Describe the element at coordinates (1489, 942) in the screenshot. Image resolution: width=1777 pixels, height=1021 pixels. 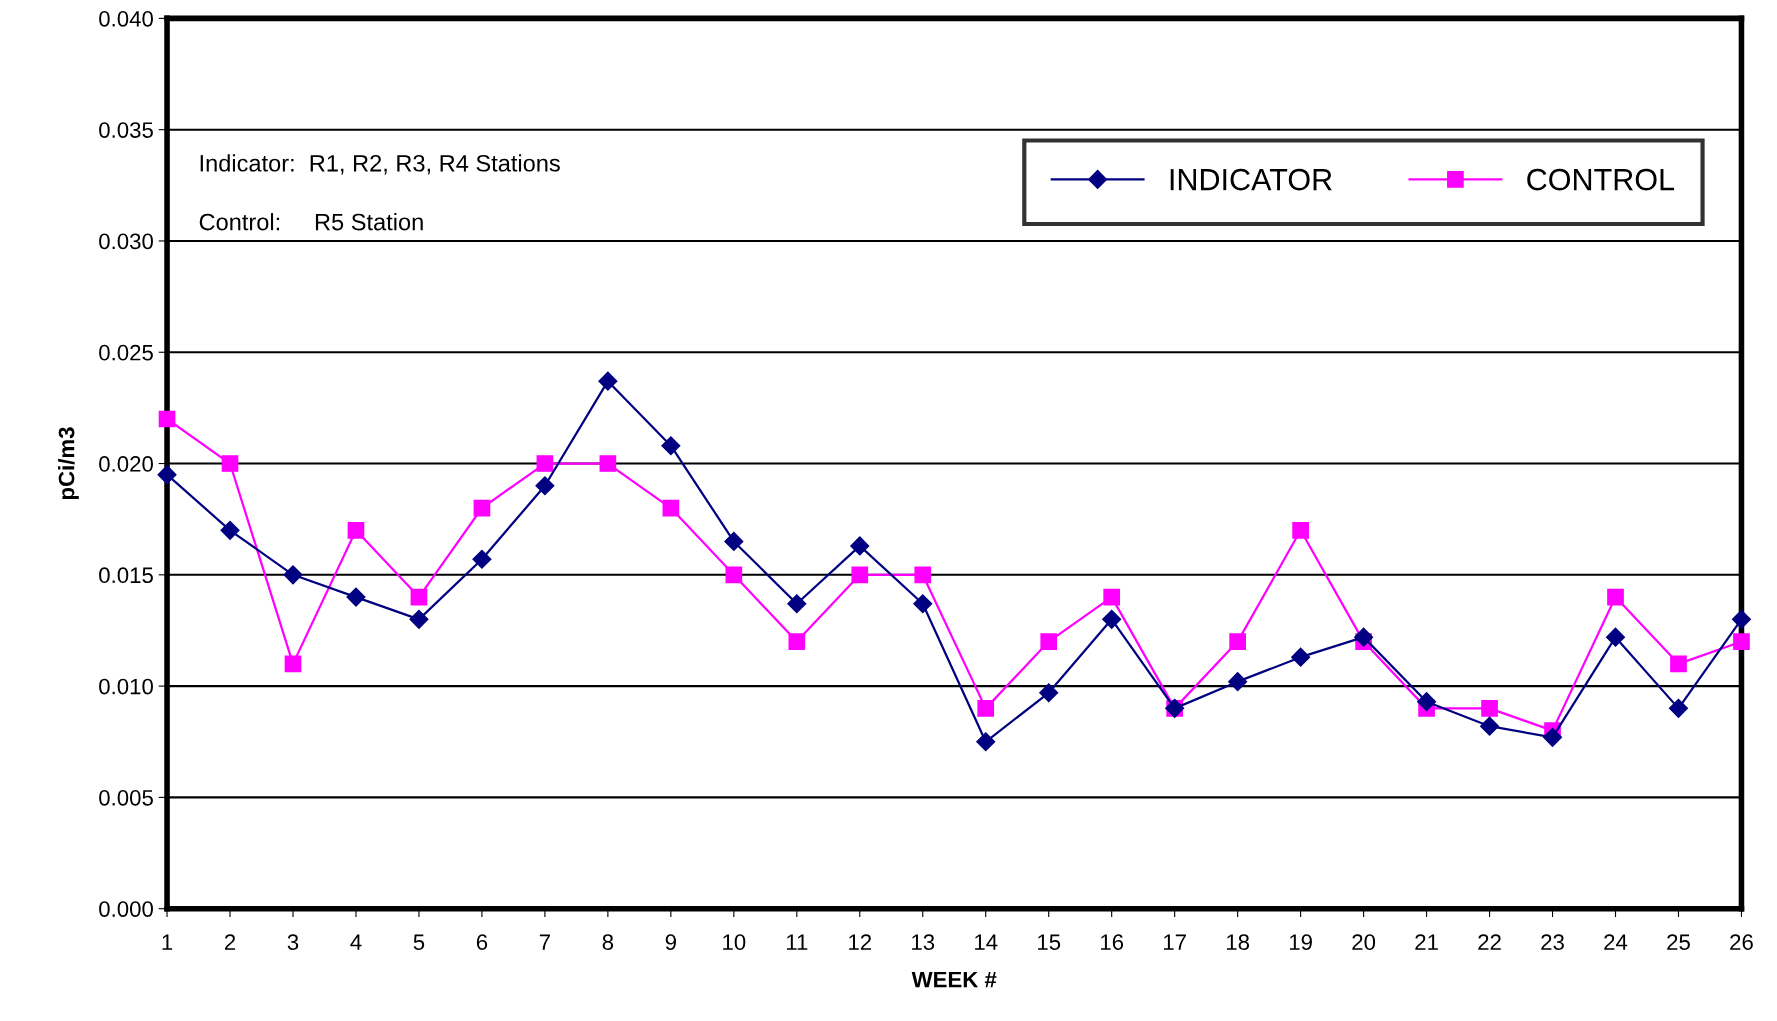
I see `x-tick-label: 22` at that location.